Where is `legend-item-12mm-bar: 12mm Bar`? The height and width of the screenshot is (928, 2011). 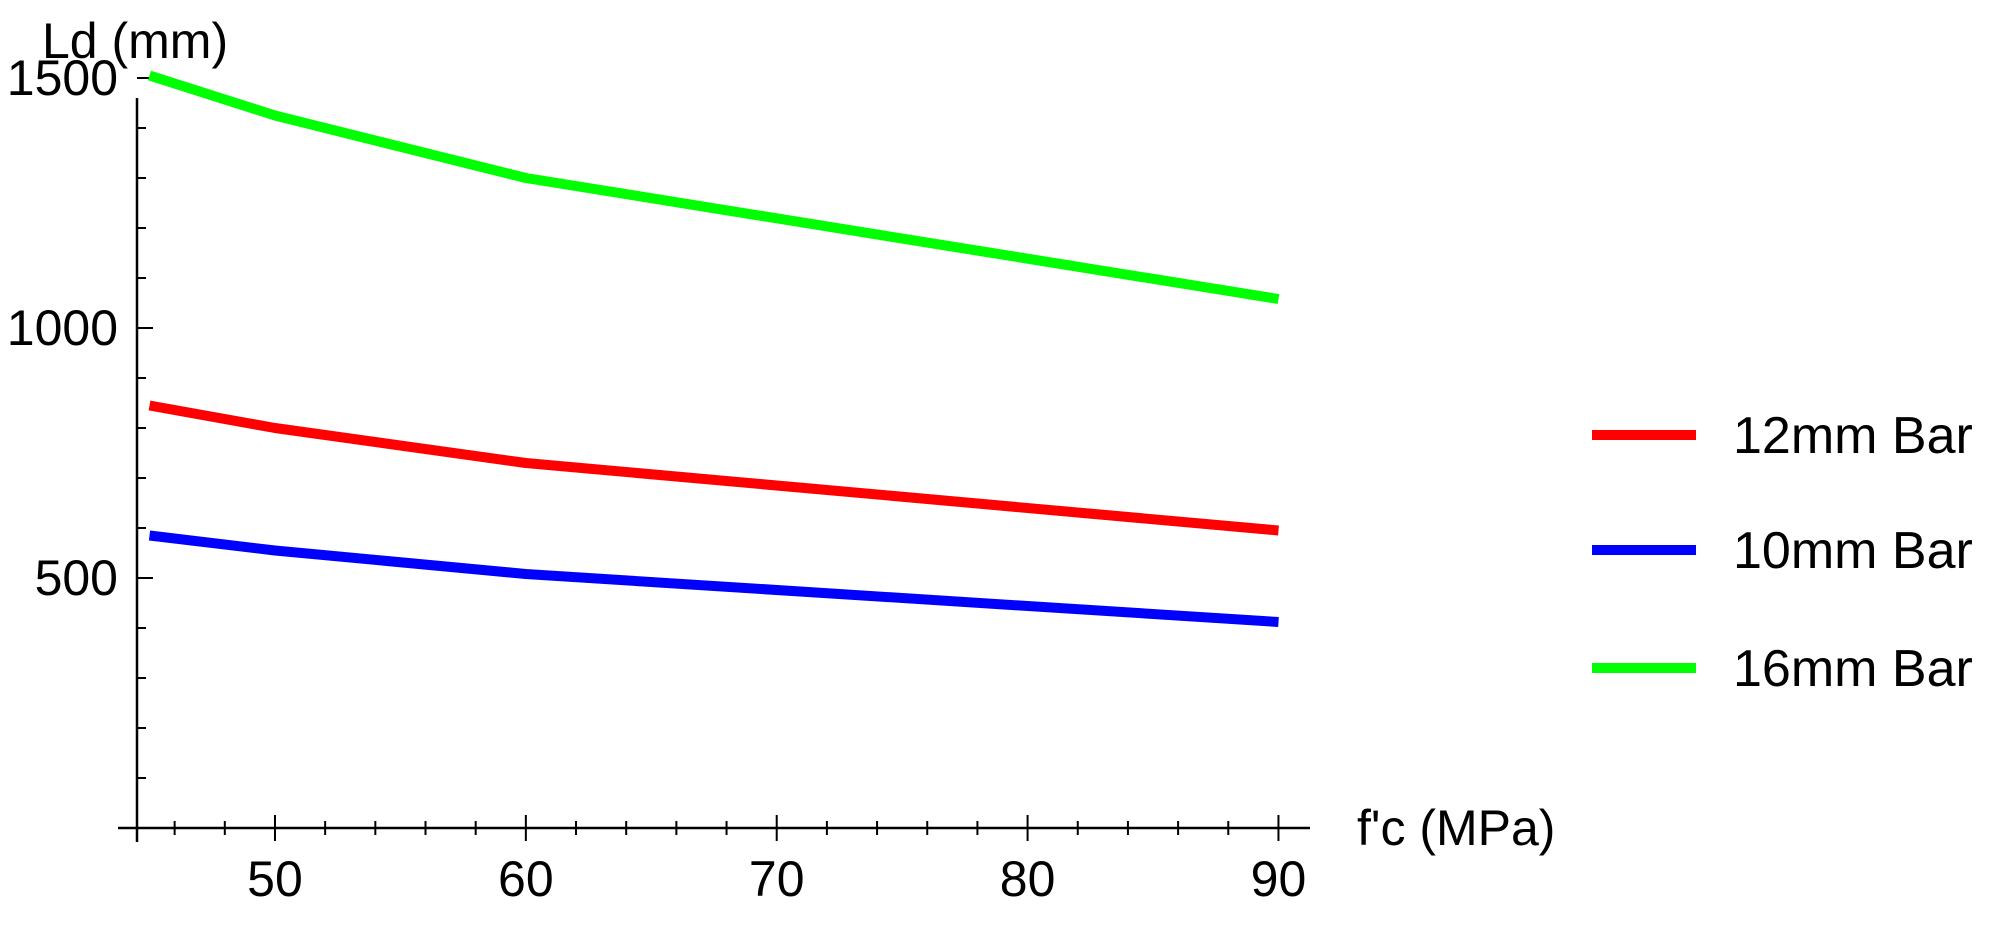 legend-item-12mm-bar: 12mm Bar is located at coordinates (1782, 436).